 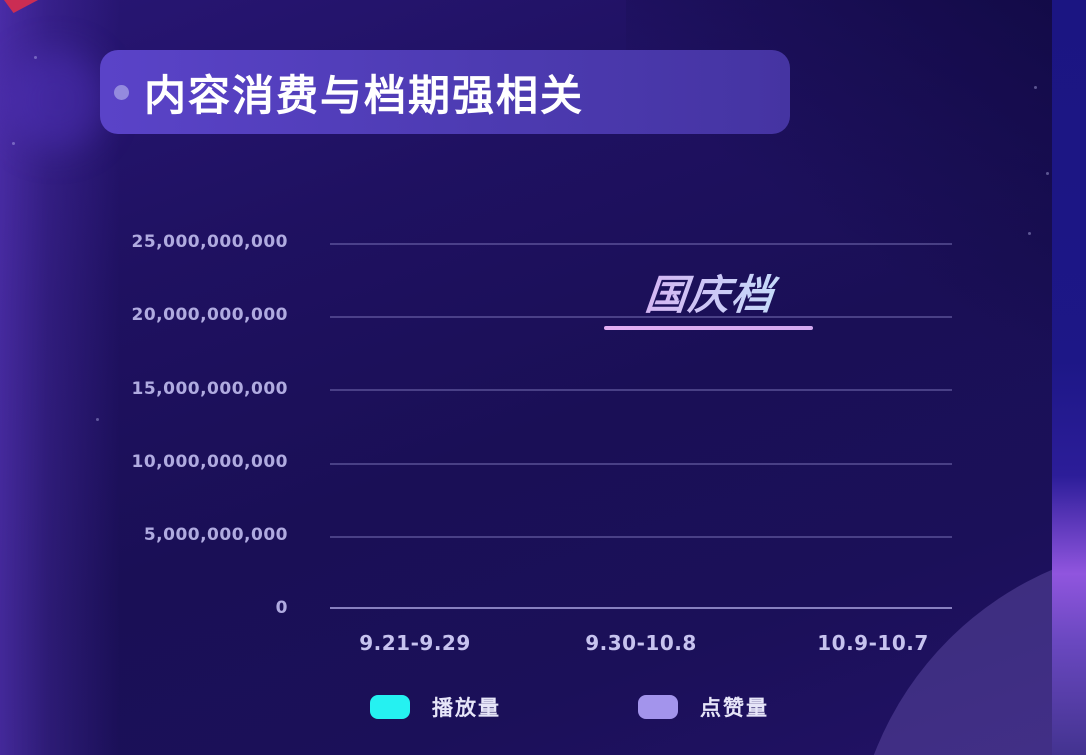 What do you see at coordinates (873, 643) in the screenshot?
I see `x-tick-label: 10.9-10.7` at bounding box center [873, 643].